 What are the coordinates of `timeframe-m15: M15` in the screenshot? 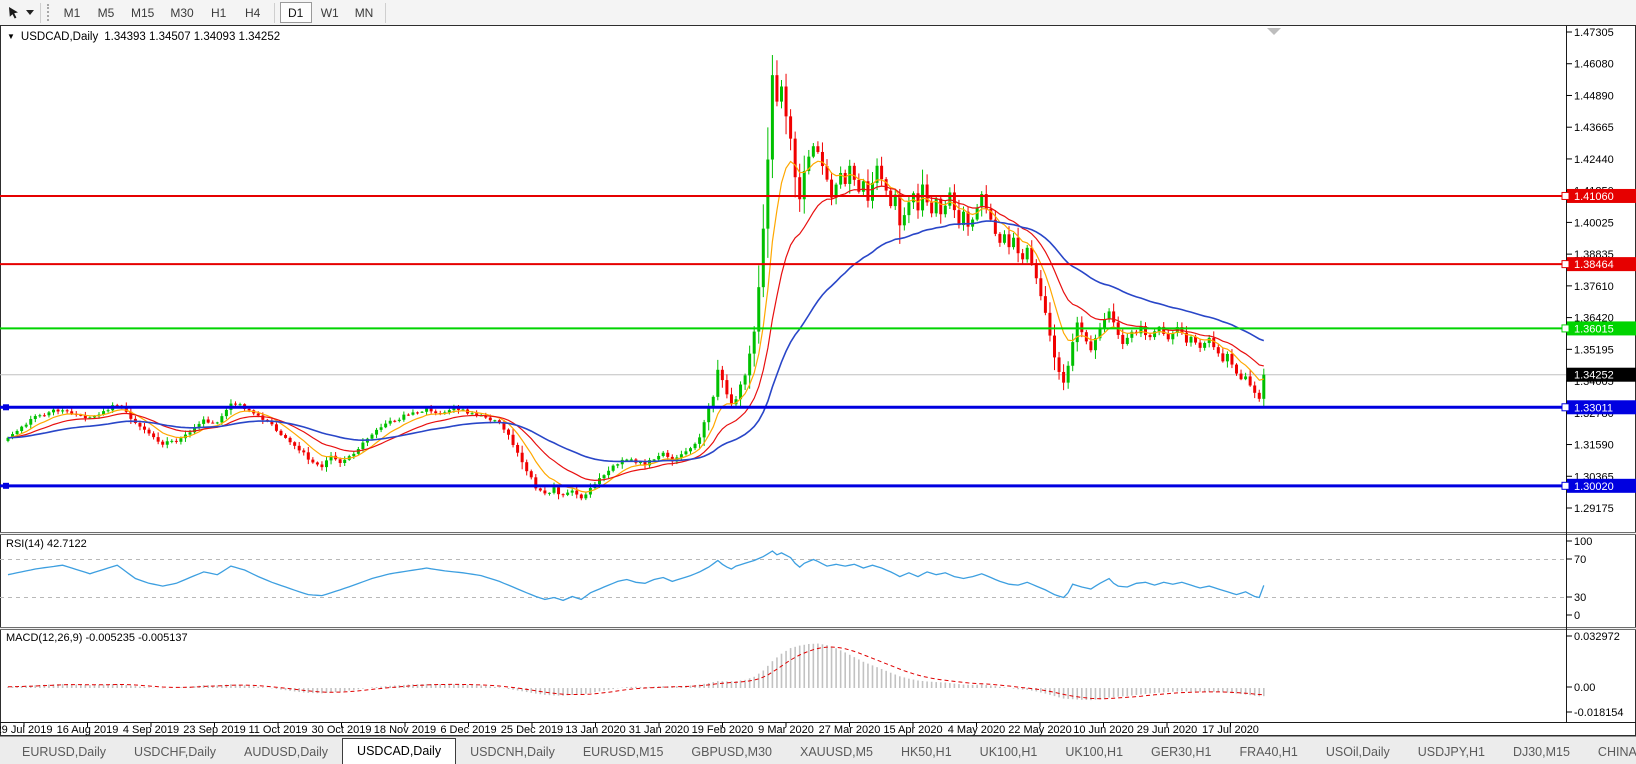 It's located at (142, 12).